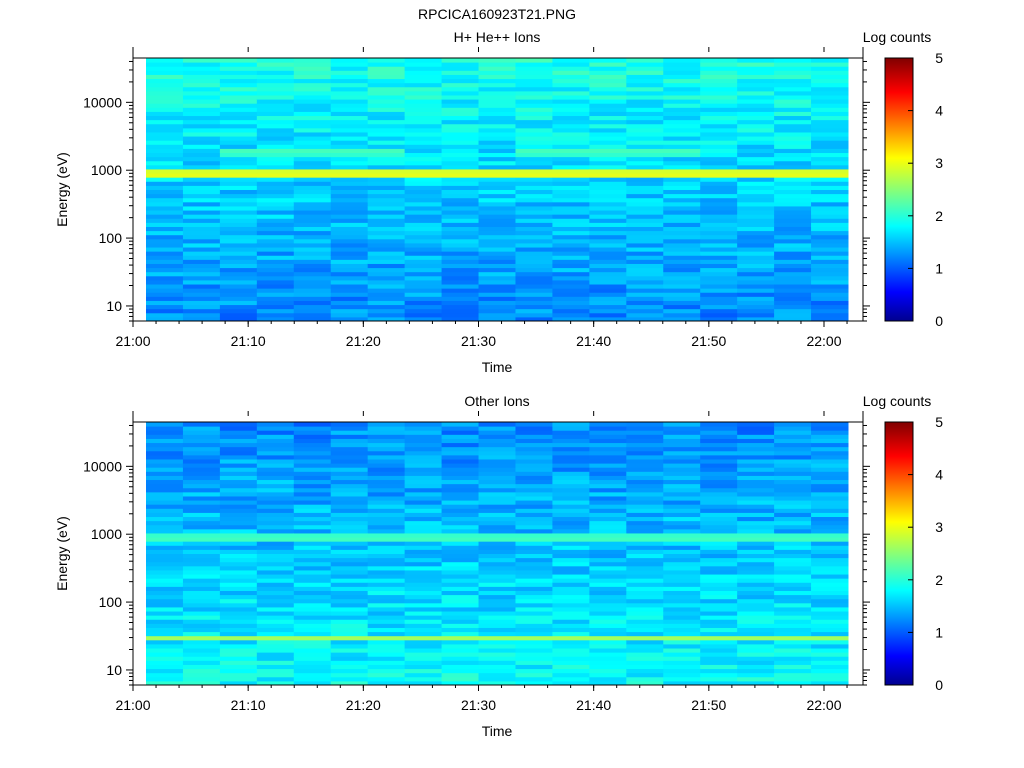  I want to click on panel-title: H+ He++ Ions, so click(497, 37).